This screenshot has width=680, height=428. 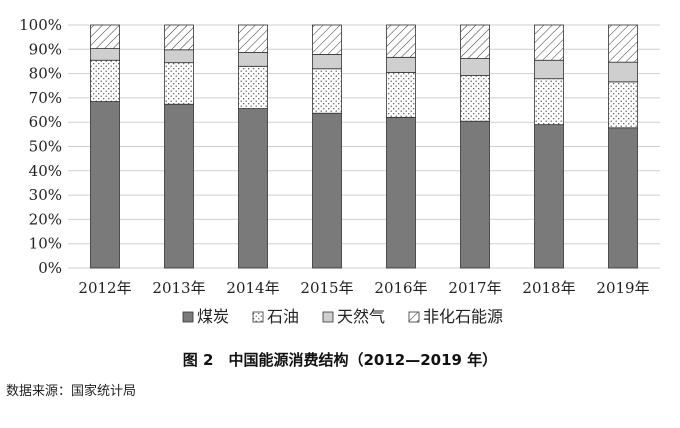 I want to click on legend-item: 天然气, so click(x=353, y=316).